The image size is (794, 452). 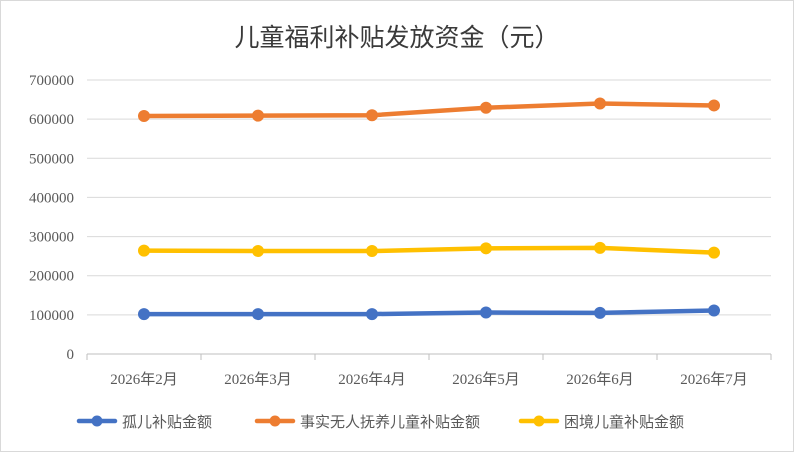 I want to click on y-tick-label: 300000, so click(x=51, y=238).